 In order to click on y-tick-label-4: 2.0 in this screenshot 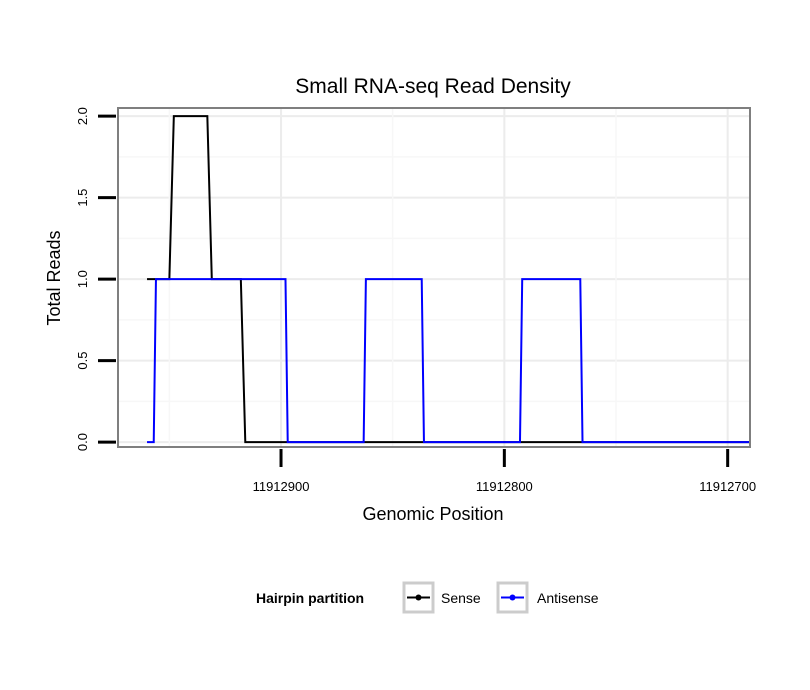, I will do `click(82, 116)`.